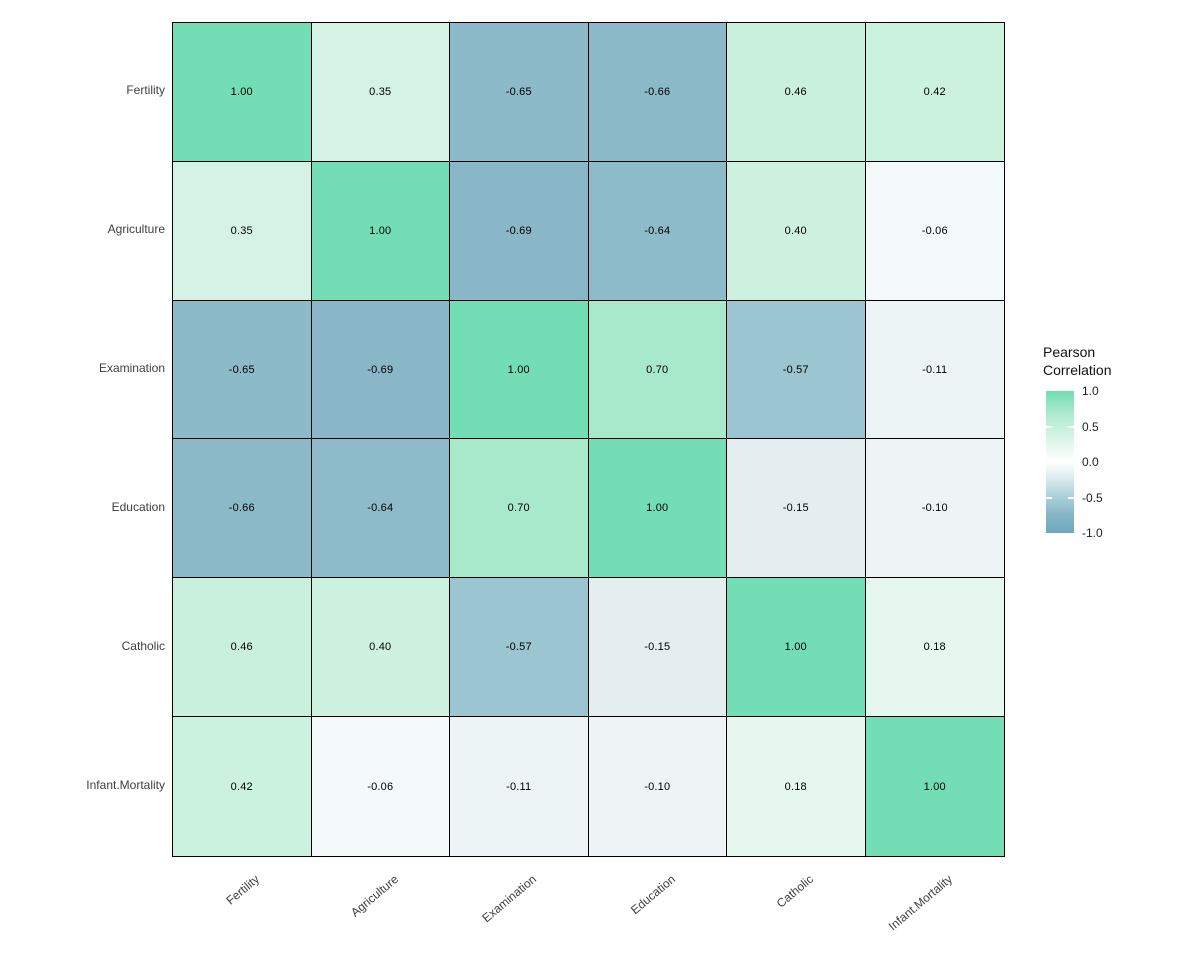 The width and height of the screenshot is (1200, 960). Describe the element at coordinates (243, 890) in the screenshot. I see `x-axis-label: Fertility` at that location.